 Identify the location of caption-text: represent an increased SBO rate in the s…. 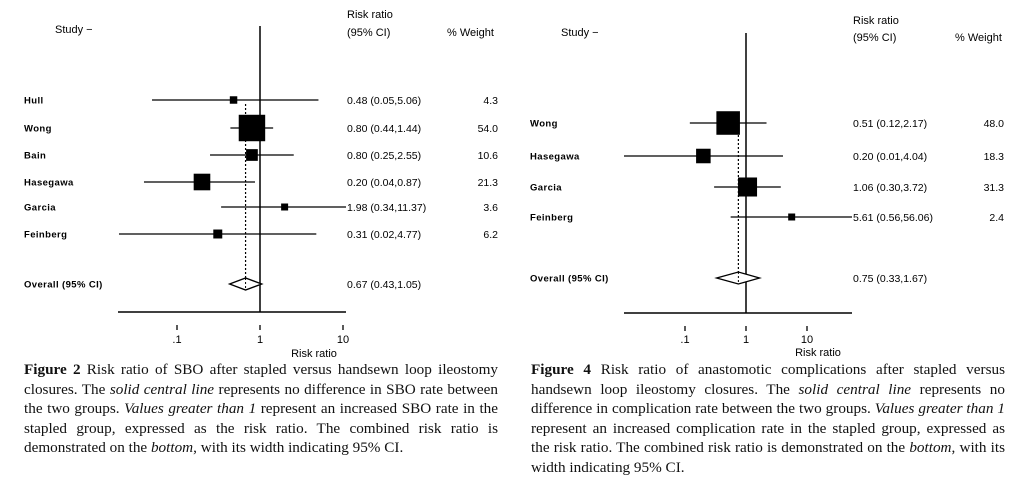
(261, 428).